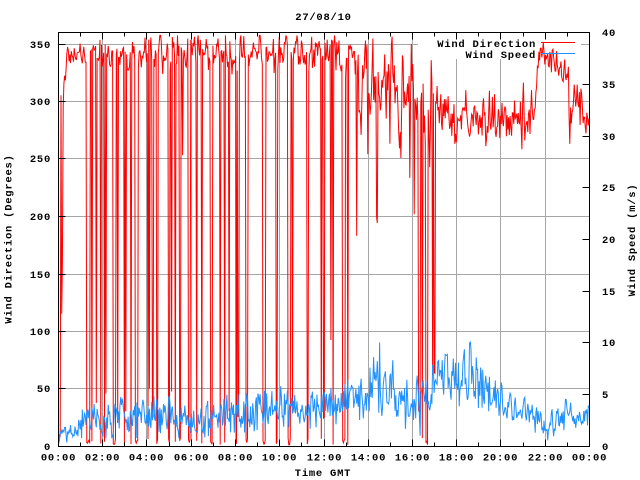 Image resolution: width=640 pixels, height=480 pixels. I want to click on svg-text: 30, so click(609, 138).